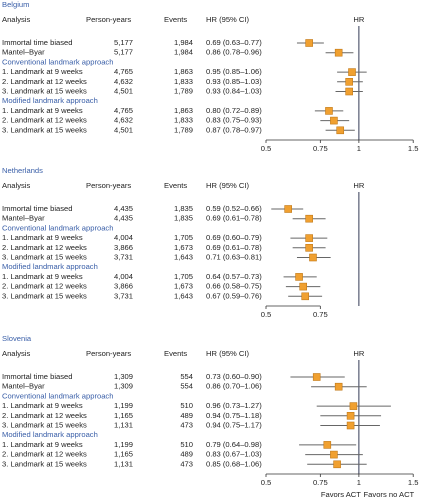 Image resolution: width=424 pixels, height=500 pixels. Describe the element at coordinates (186, 463) in the screenshot. I see `events: 473` at that location.